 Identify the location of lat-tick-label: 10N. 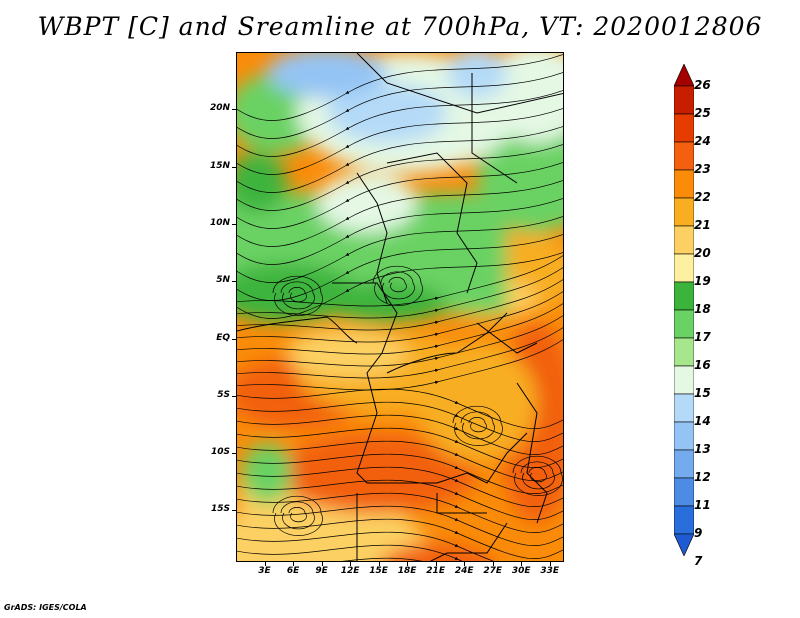
(219, 222).